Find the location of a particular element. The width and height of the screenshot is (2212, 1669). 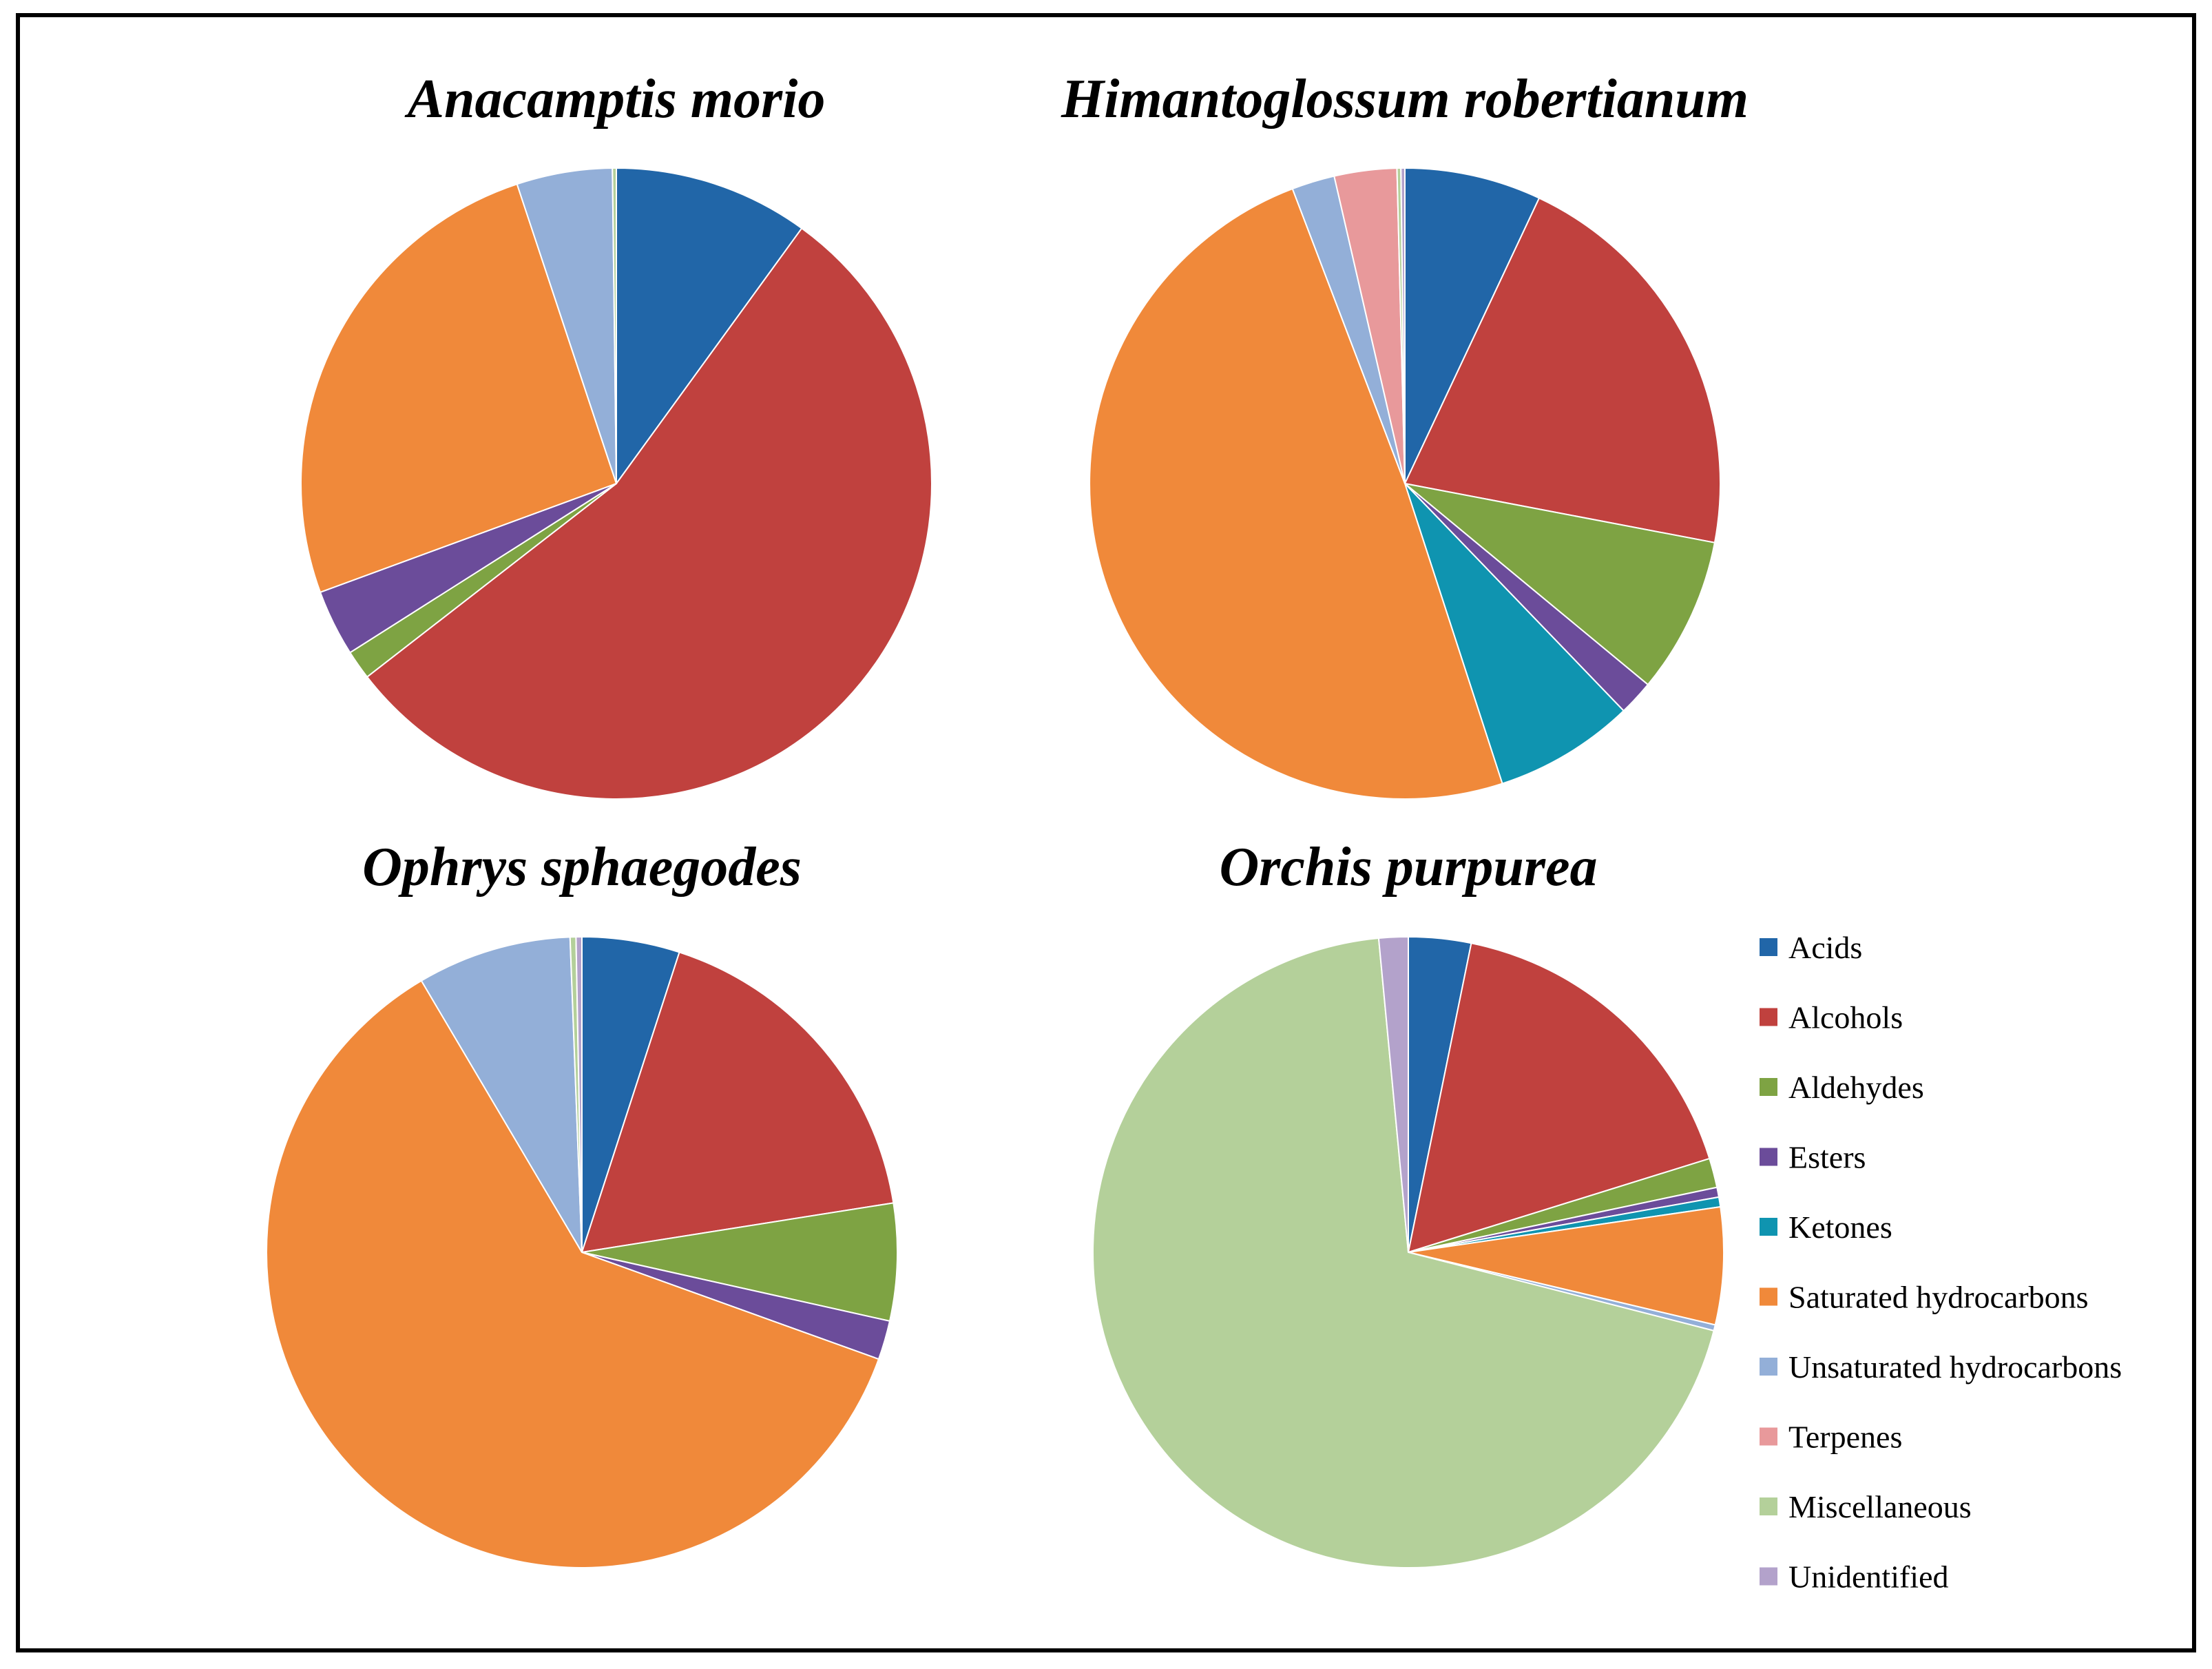

pie-chart-3: Ophrys sphaegodes is located at coordinates (582, 1202).